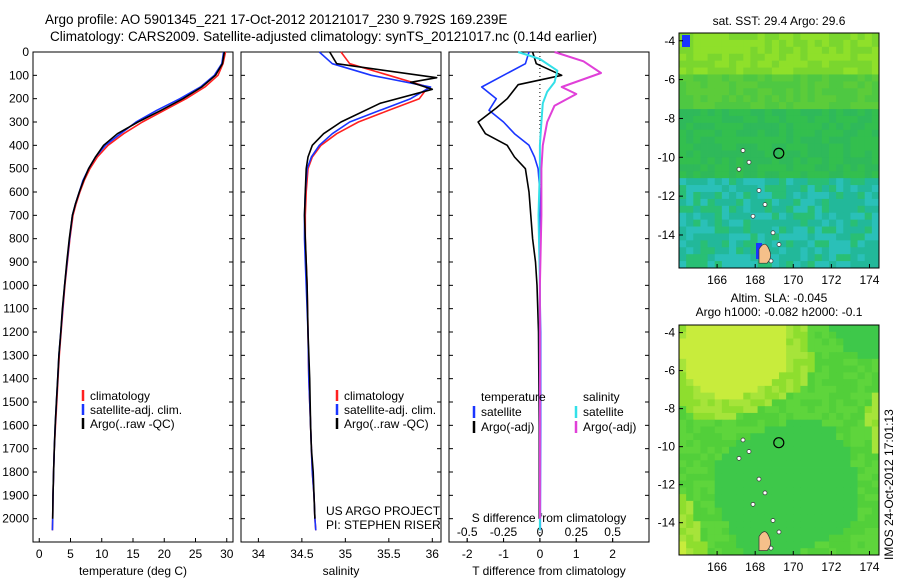 Image resolution: width=900 pixels, height=580 pixels. Describe the element at coordinates (19, 169) in the screenshot. I see `y-tick-label: 500` at that location.